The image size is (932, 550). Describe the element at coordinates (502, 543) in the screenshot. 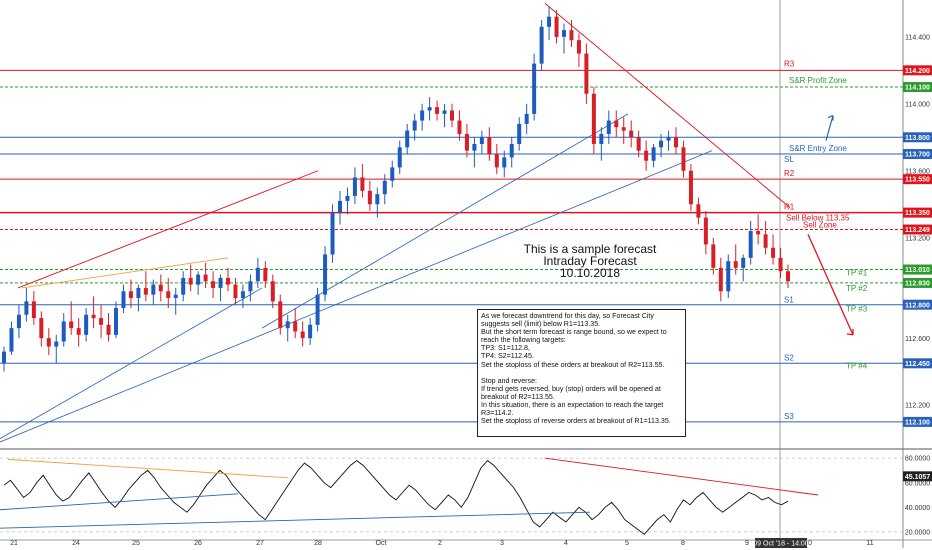

I see `time-tick-label-8: 3` at that location.